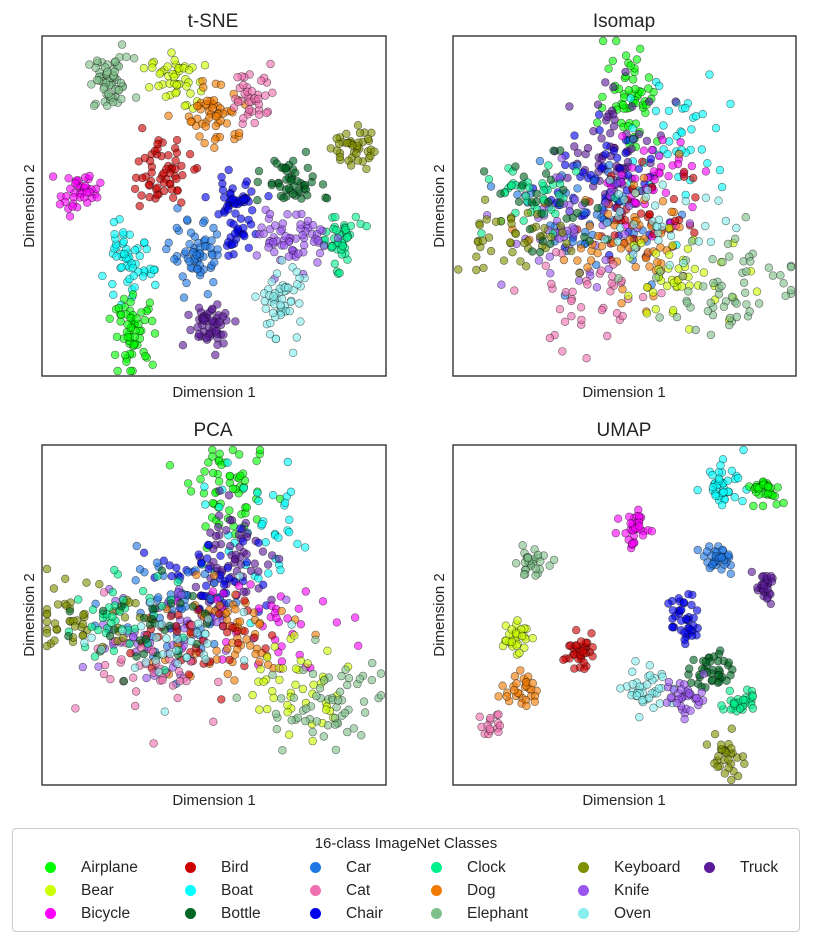 Image resolution: width=815 pixels, height=943 pixels. What do you see at coordinates (439, 205) in the screenshot?
I see `y-axis-label: Dimension 2` at bounding box center [439, 205].